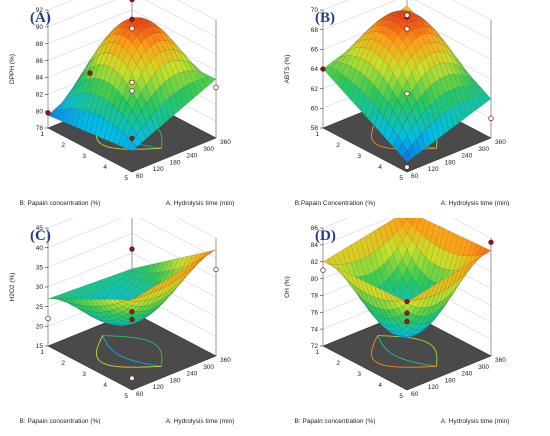 The image size is (550, 436). I want to click on panel-label: (A), so click(40, 18).